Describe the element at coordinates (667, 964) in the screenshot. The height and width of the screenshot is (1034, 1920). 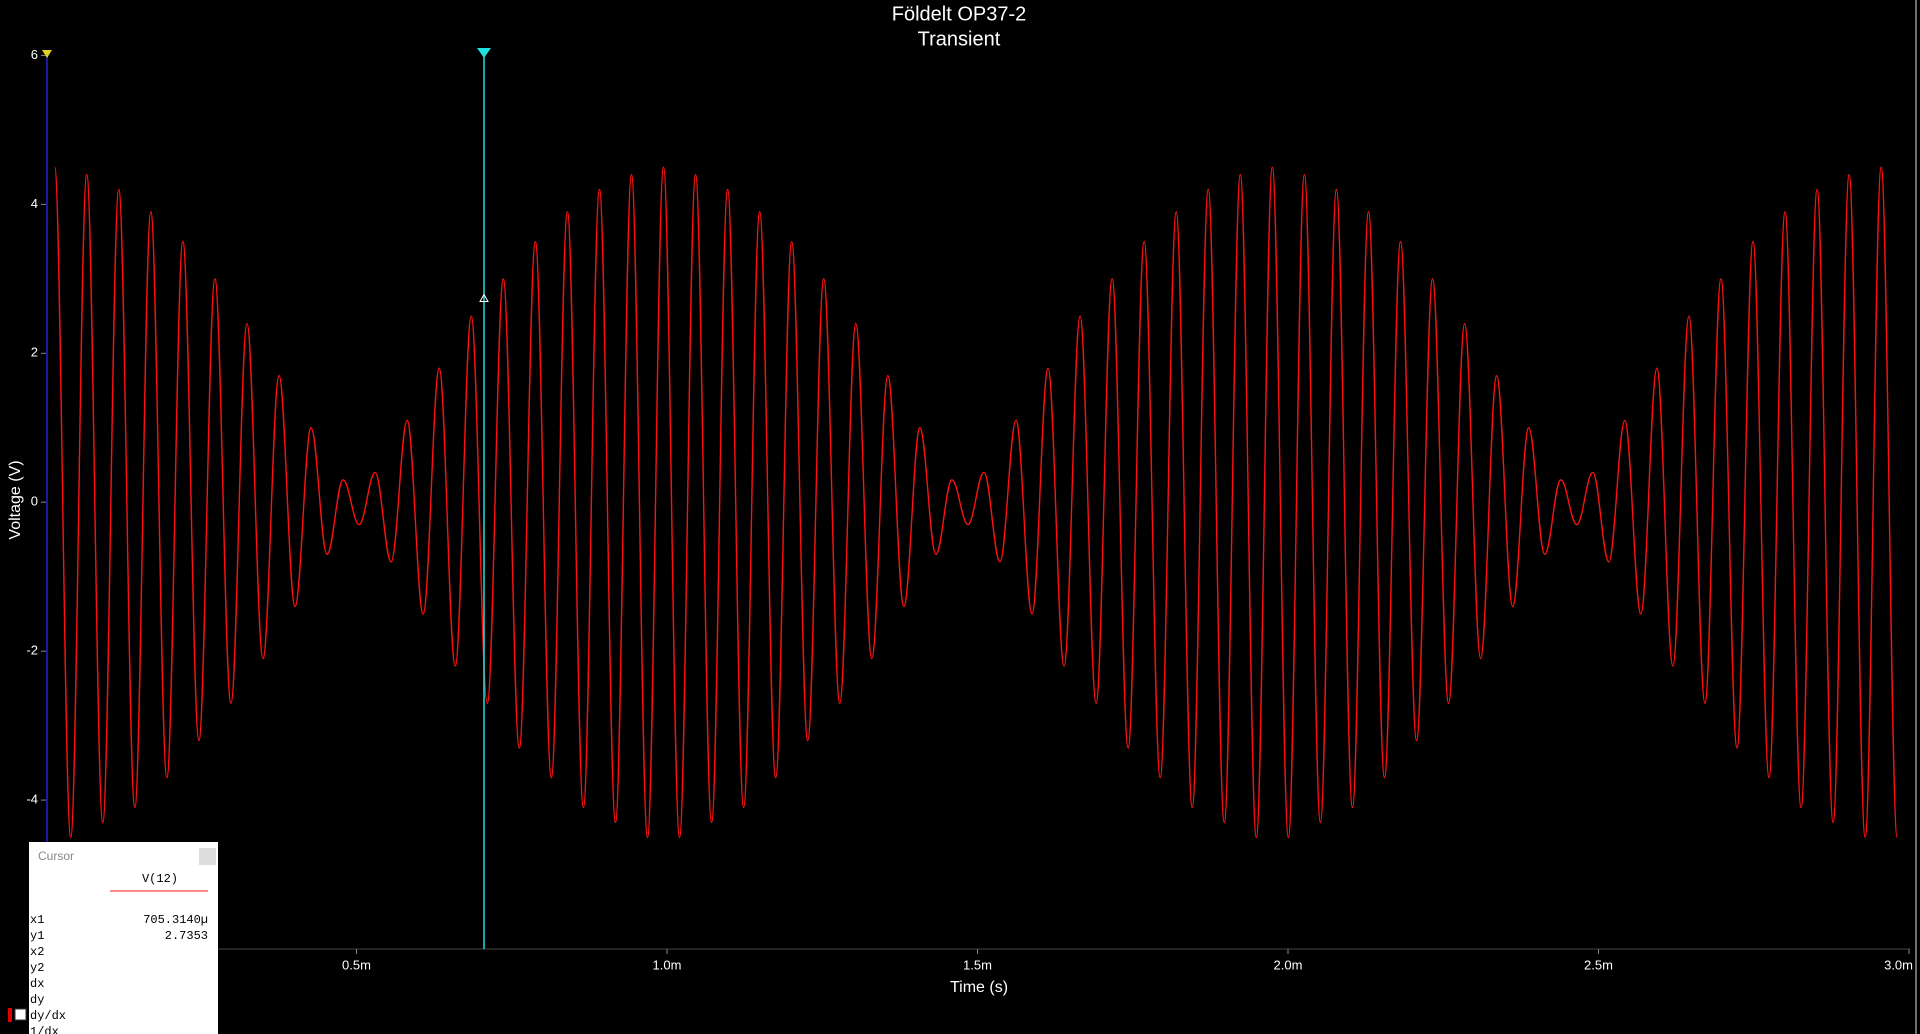
I see `x-tick-label: 1.0m` at that location.